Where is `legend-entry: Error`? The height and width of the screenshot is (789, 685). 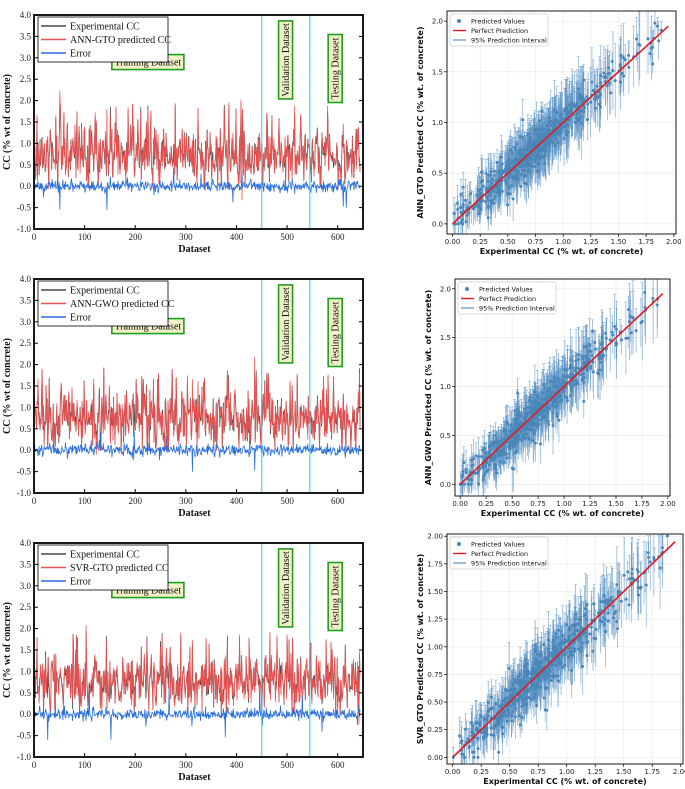
legend-entry: Error is located at coordinates (81, 318).